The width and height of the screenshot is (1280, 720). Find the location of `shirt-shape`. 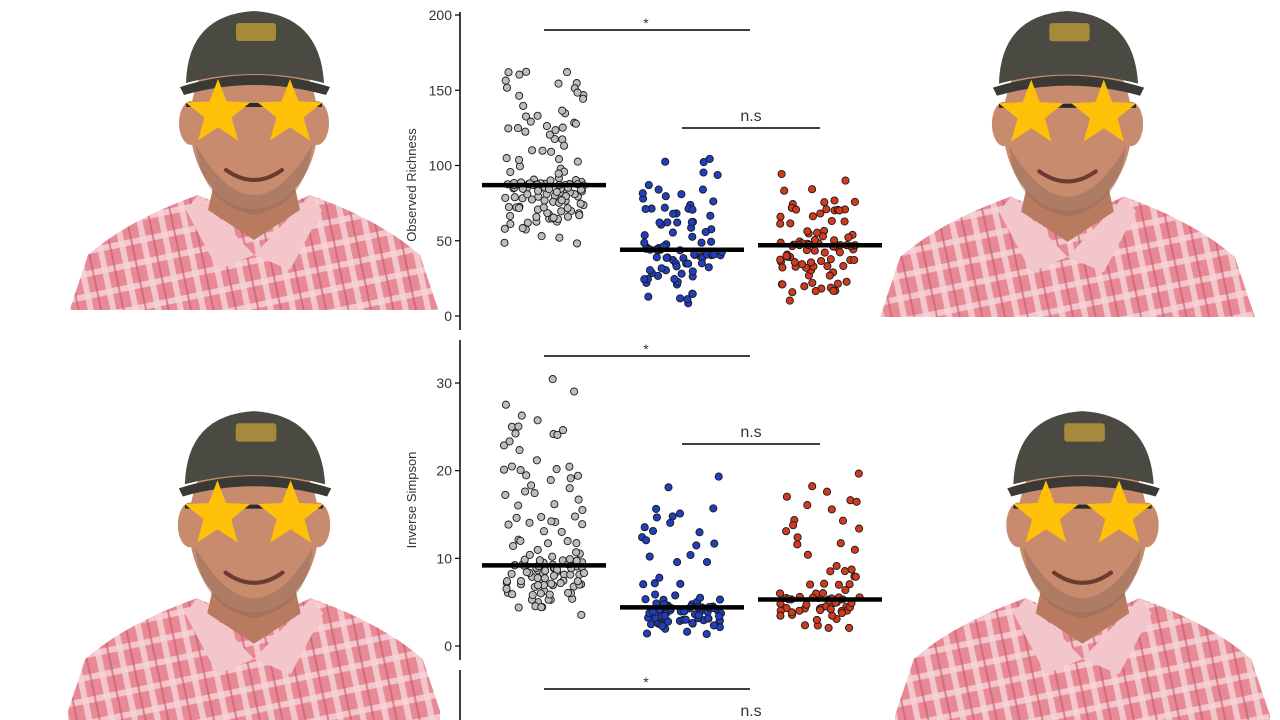

shirt-shape is located at coordinates (254, 659).